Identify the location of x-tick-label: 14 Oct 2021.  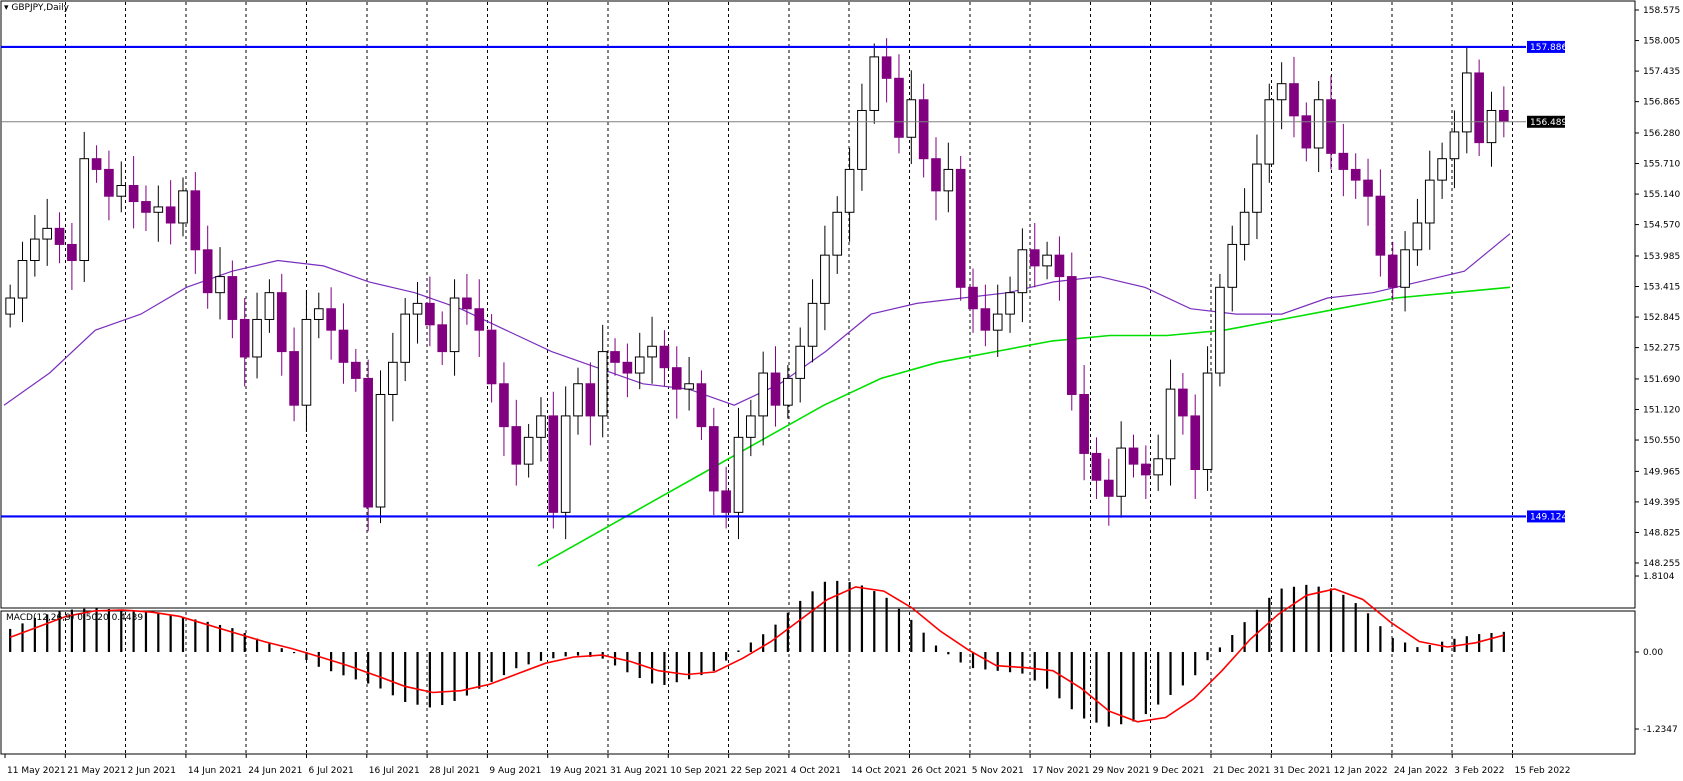
(879, 771).